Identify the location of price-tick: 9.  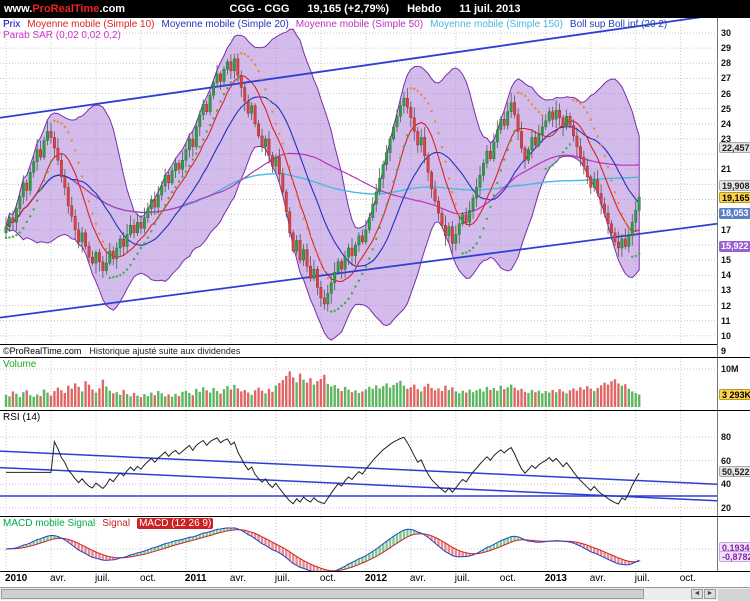
(723, 351).